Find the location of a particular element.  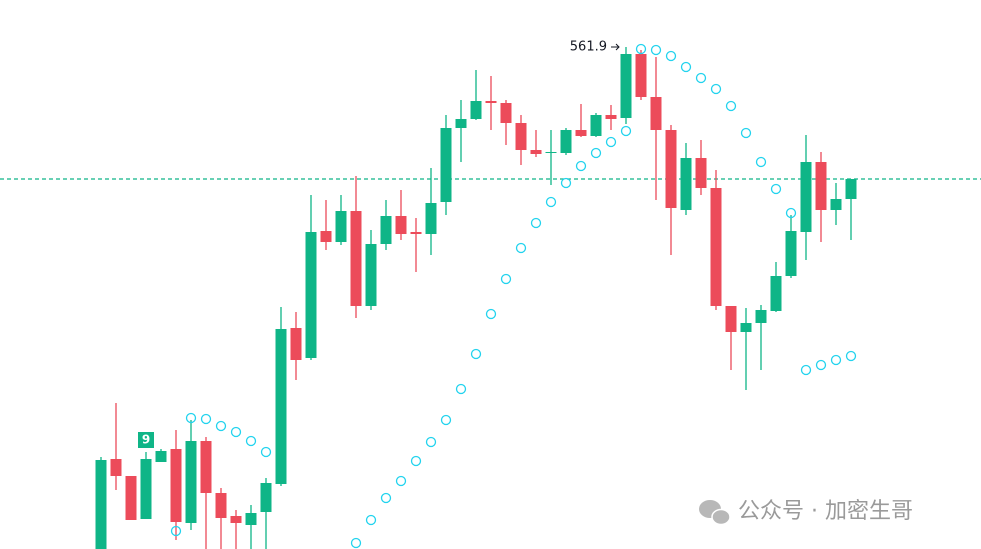

watermark: 公众号 · 加密生哥 is located at coordinates (825, 511).